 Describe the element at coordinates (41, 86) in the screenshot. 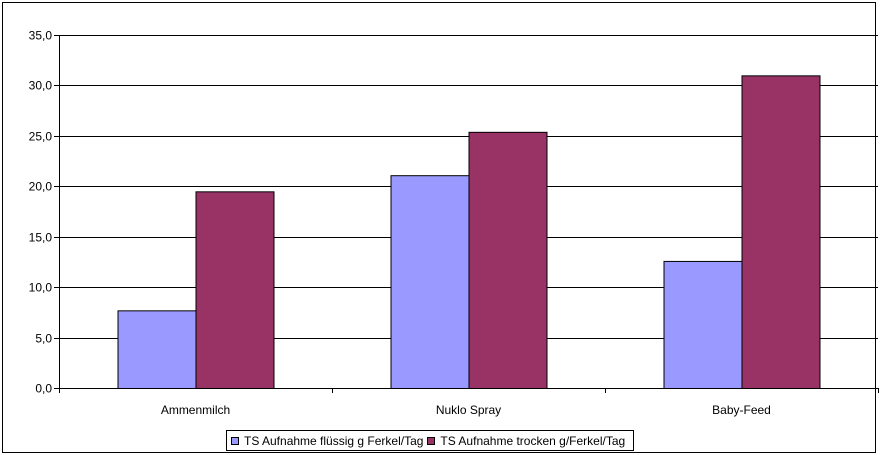

I see `y-tick-label-6: 30,0` at that location.